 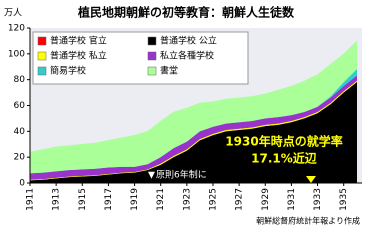 What do you see at coordinates (20, 158) in the screenshot?
I see `y-tick-label: 20` at bounding box center [20, 158].